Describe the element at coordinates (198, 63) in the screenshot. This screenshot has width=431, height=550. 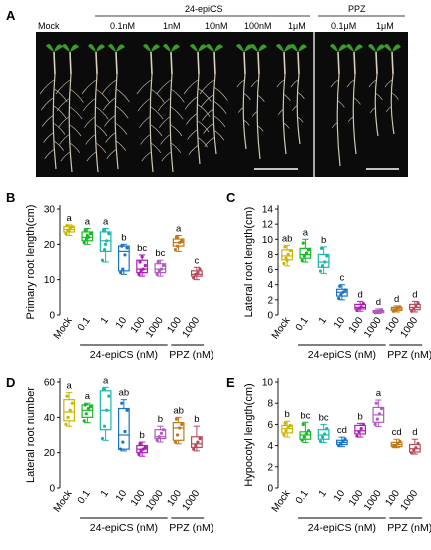
I see `hypocotyl` at that location.